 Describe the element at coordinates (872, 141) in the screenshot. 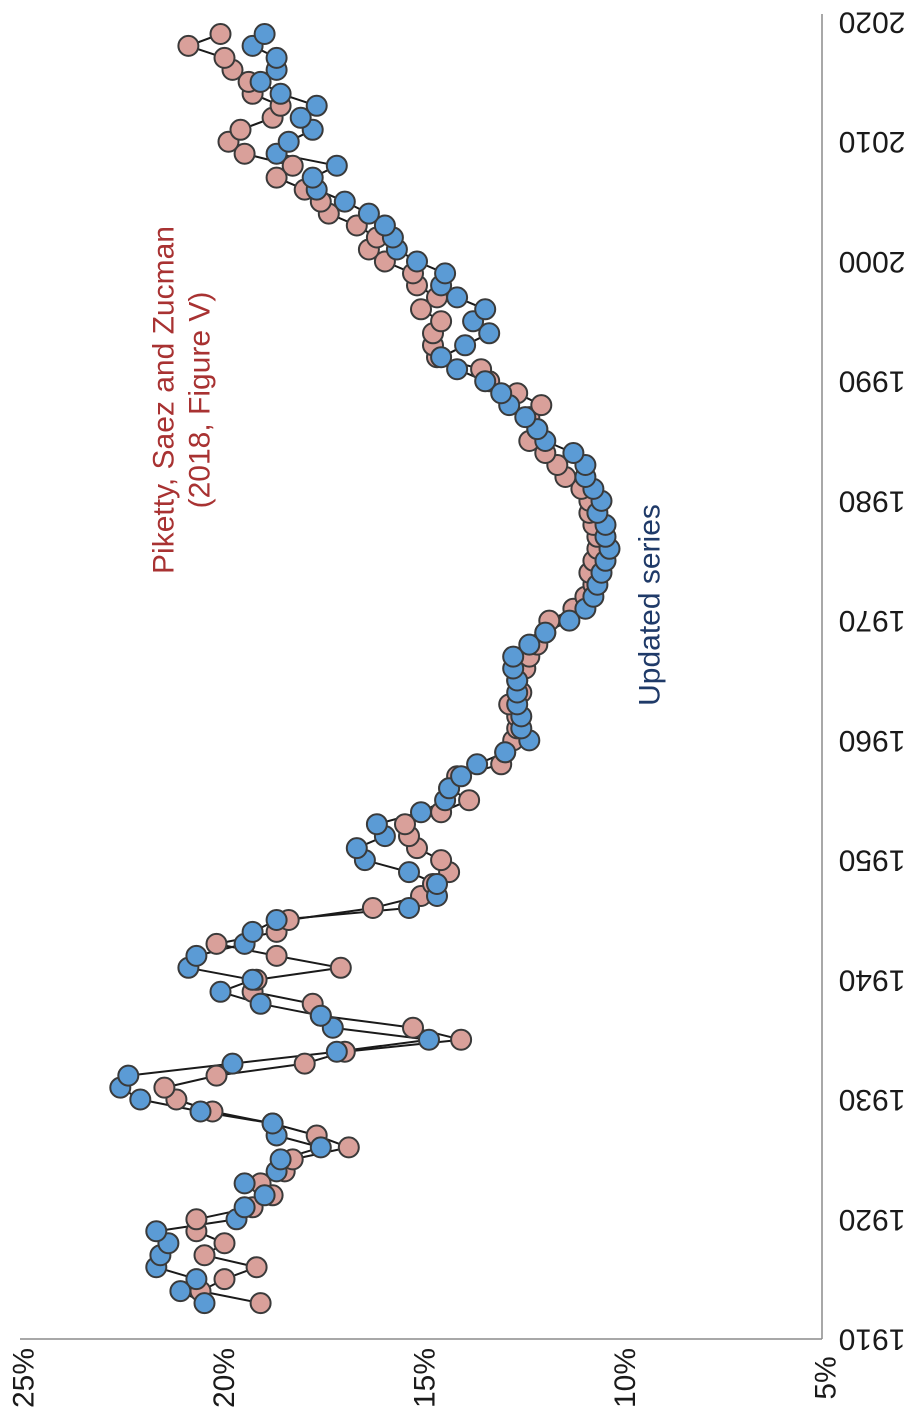

I see `x-tick-label: 2010` at that location.